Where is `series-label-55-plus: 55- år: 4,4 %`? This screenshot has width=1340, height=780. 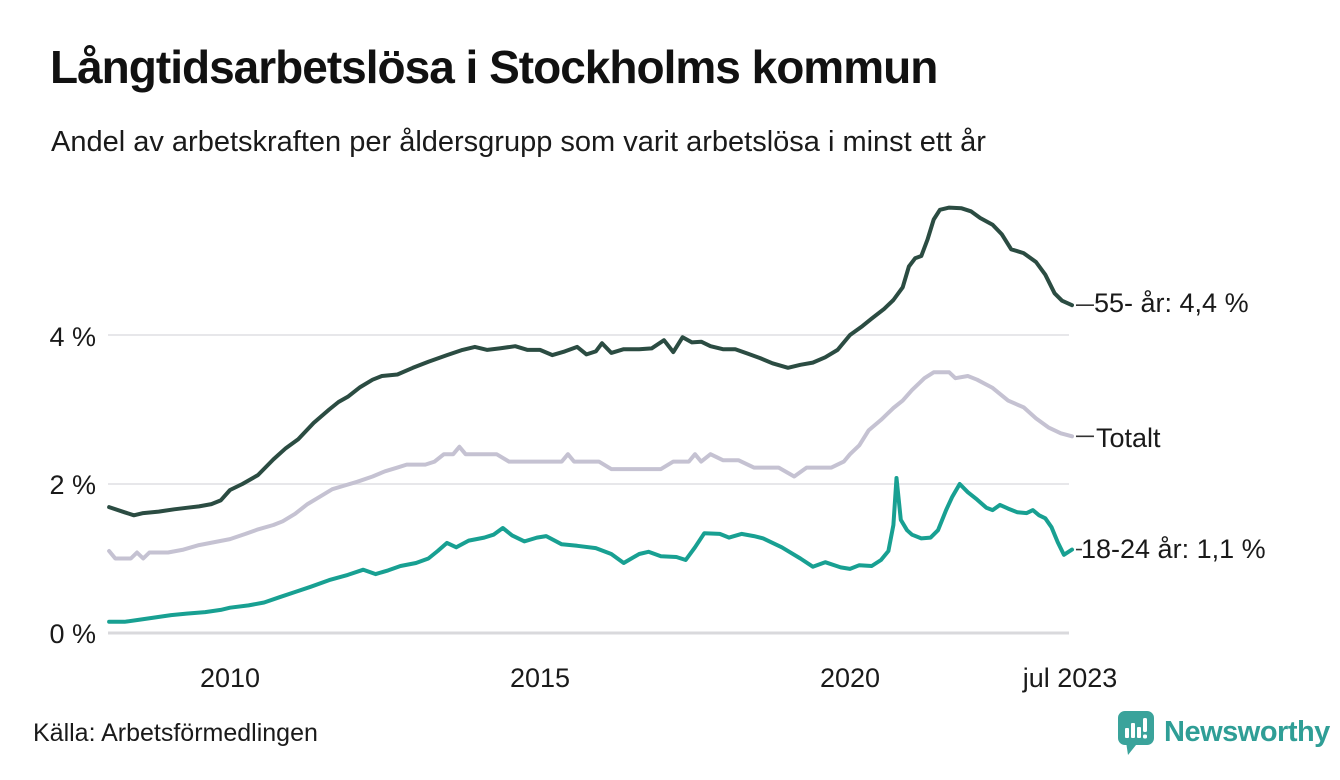
series-label-55-plus: 55- år: 4,4 % is located at coordinates (1171, 303).